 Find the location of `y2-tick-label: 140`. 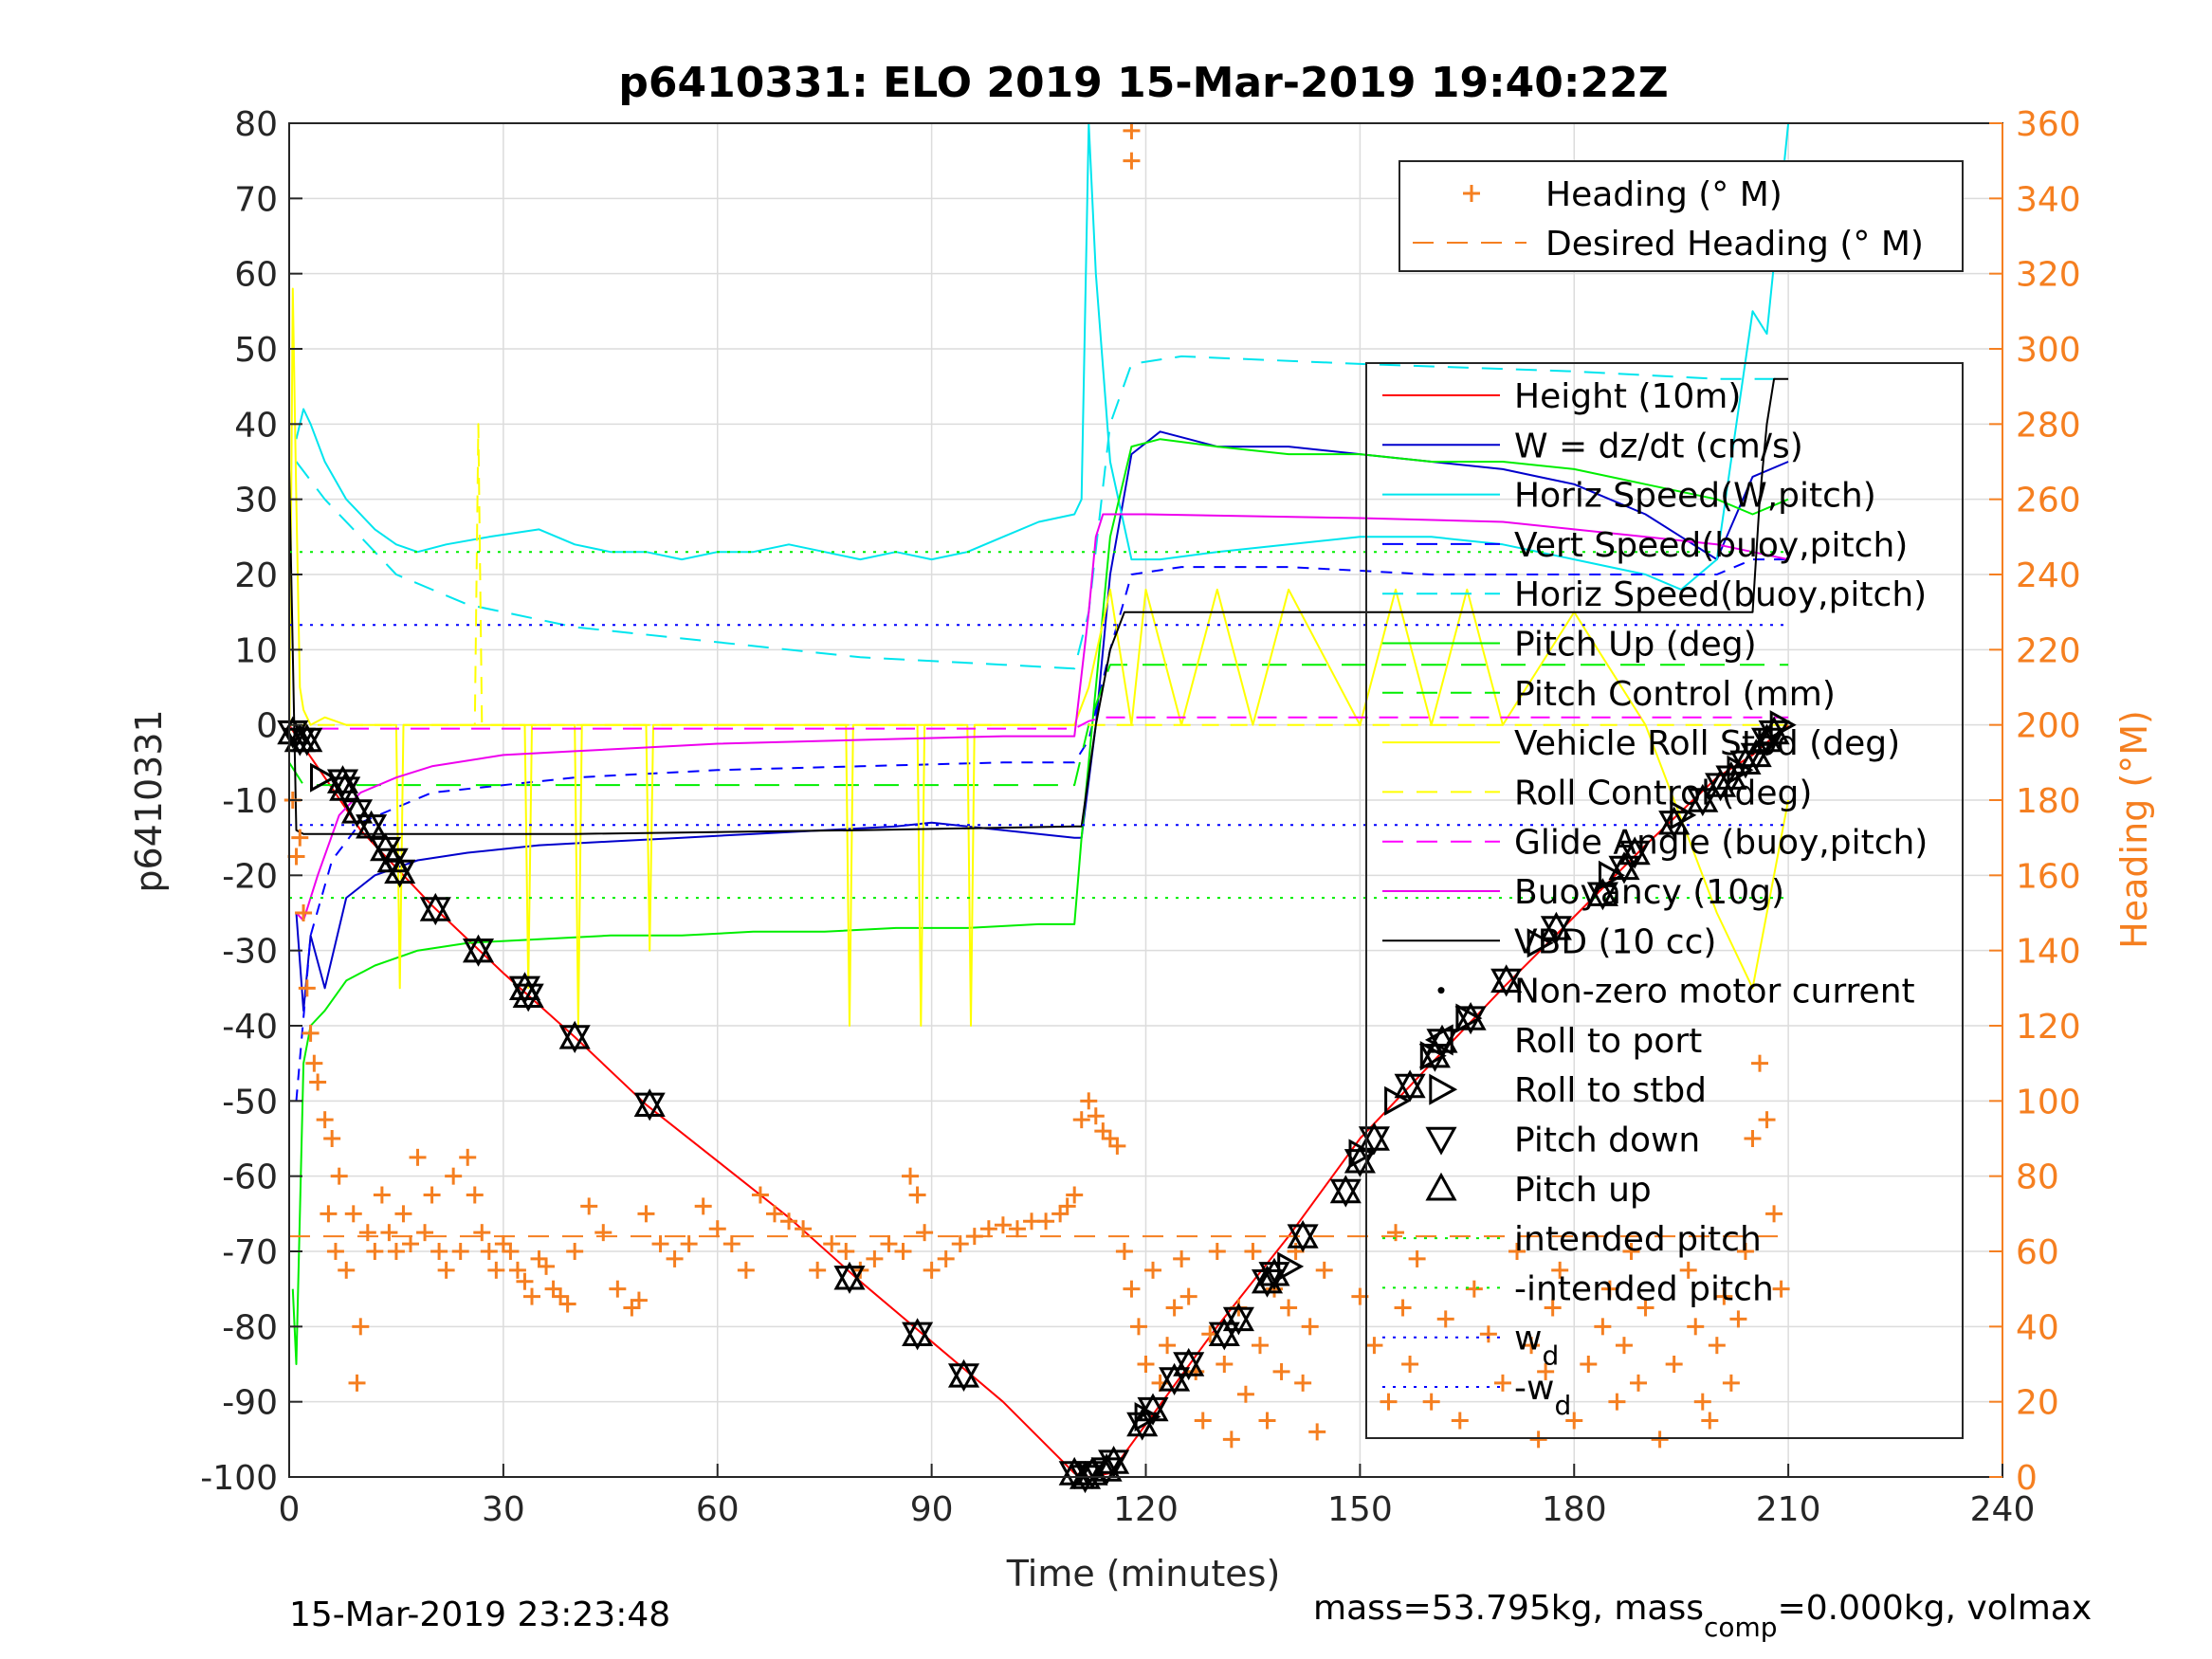

y2-tick-label: 140 is located at coordinates (2048, 952).